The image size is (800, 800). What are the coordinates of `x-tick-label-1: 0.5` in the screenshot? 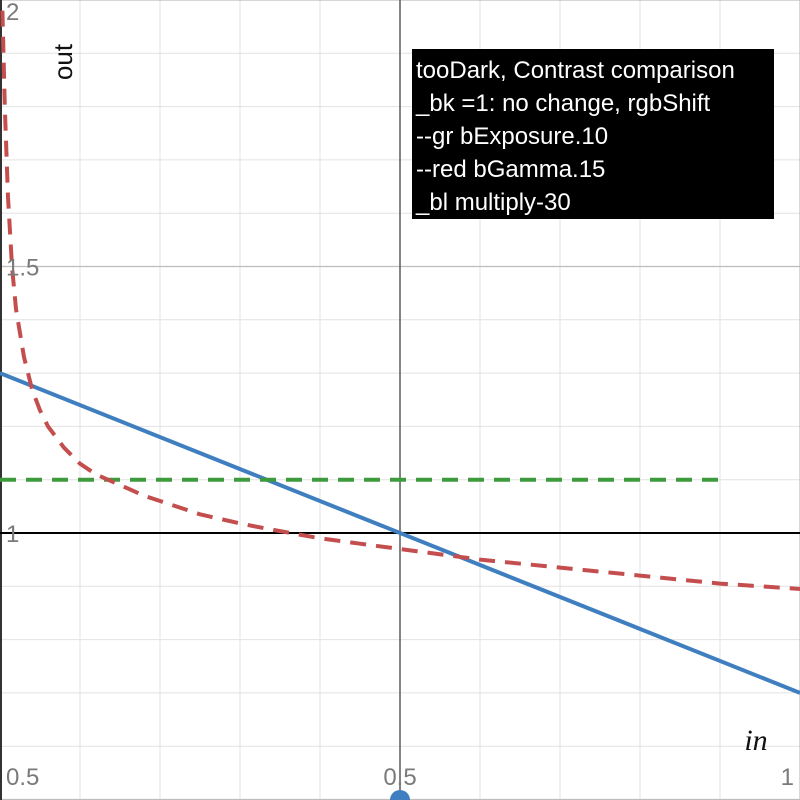 It's located at (22, 777).